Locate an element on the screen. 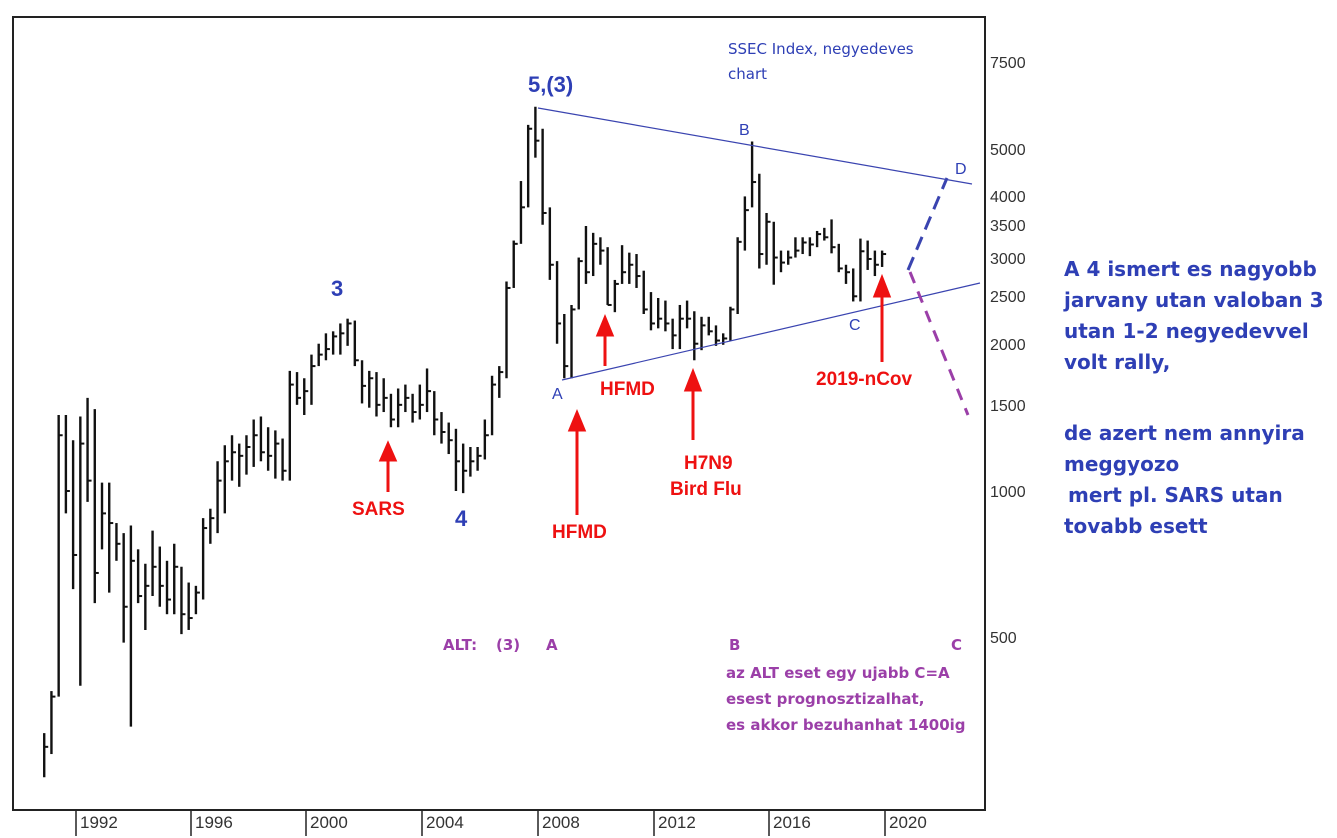 Image resolution: width=1337 pixels, height=838 pixels. x-tick-label: 1992 is located at coordinates (99, 822).